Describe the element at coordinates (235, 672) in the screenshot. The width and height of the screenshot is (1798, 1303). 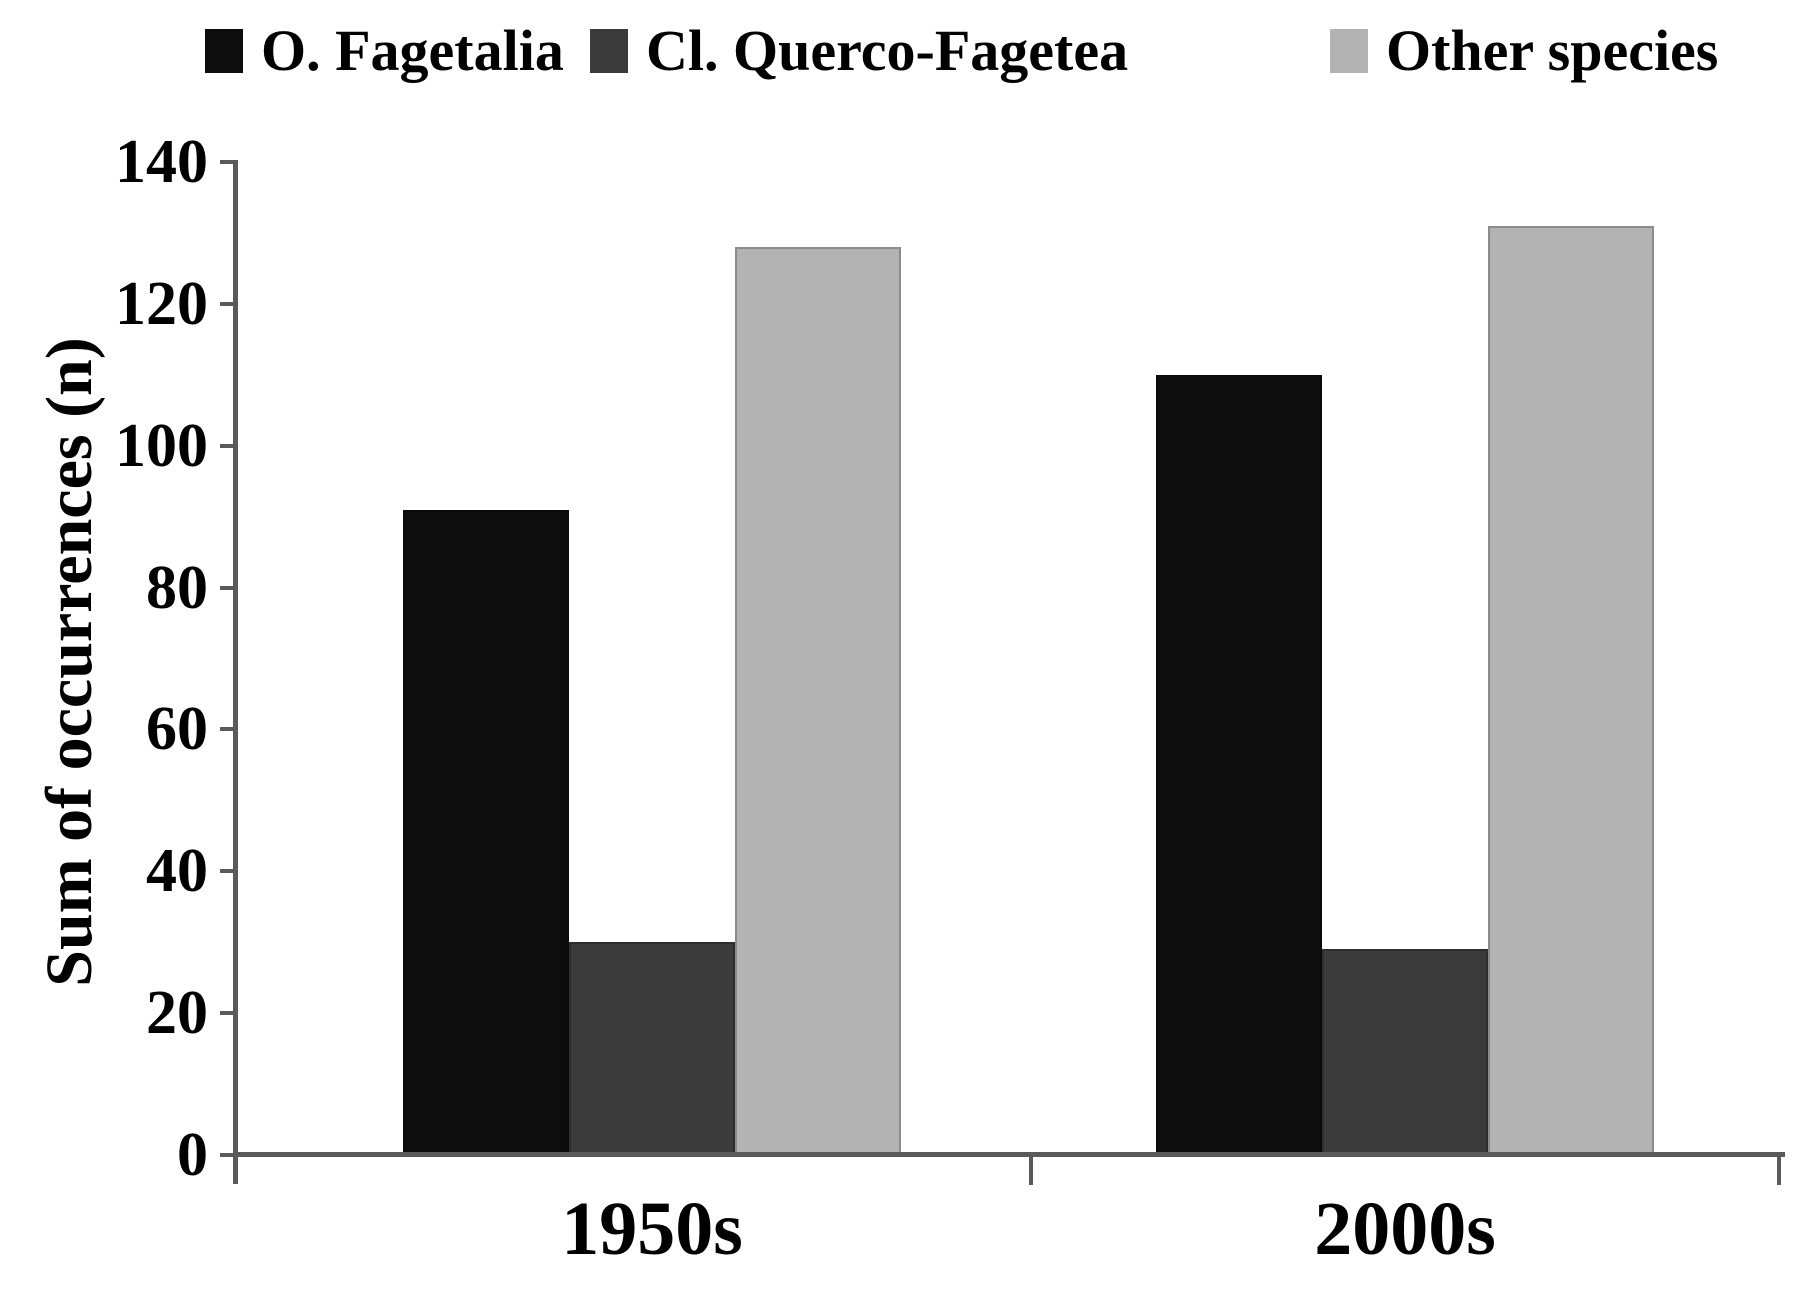
I see `y-axis-line` at that location.